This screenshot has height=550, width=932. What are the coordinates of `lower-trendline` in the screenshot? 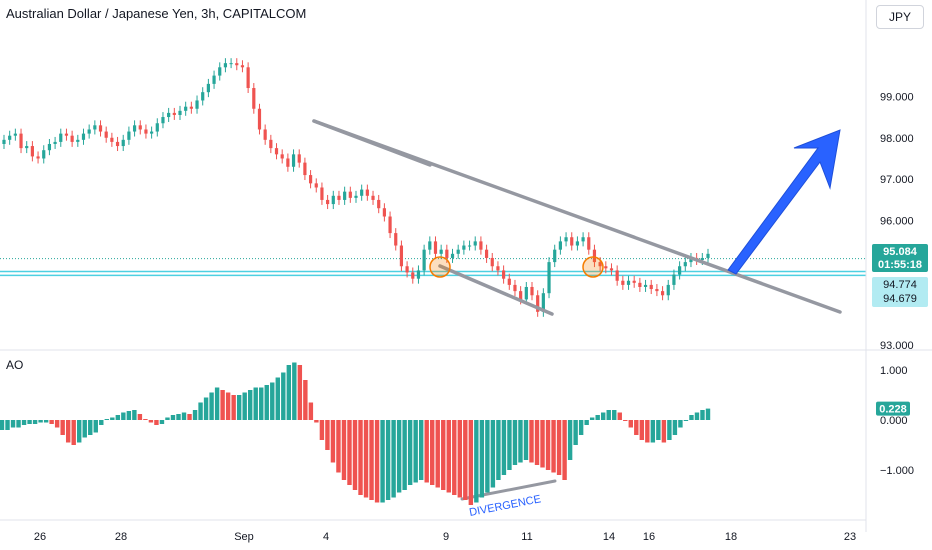 It's located at (496, 290).